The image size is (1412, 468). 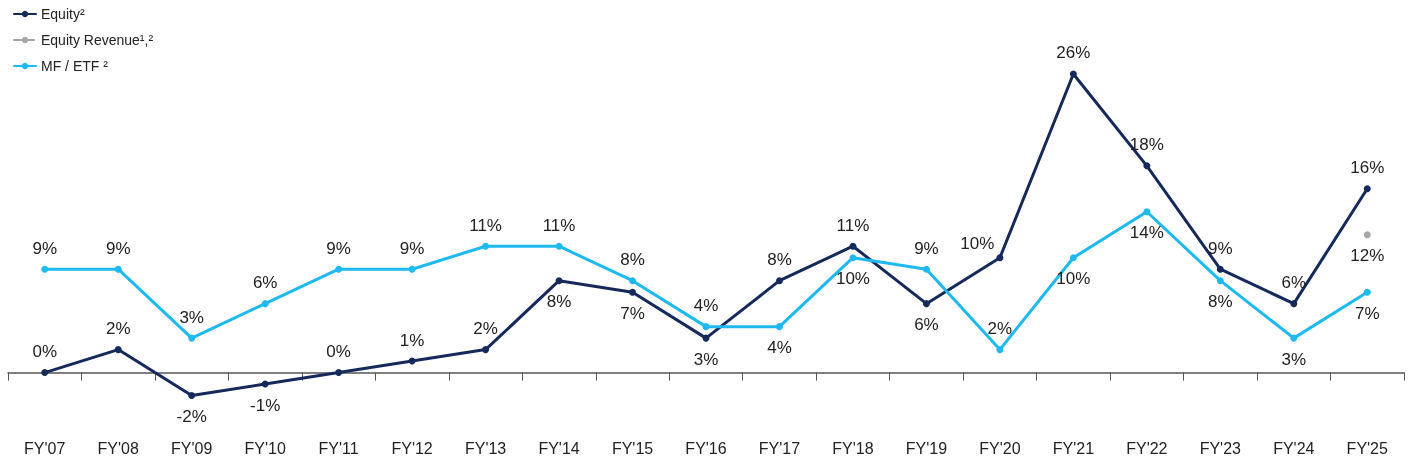 I want to click on x-tick-label: FY'17, so click(x=779, y=448).